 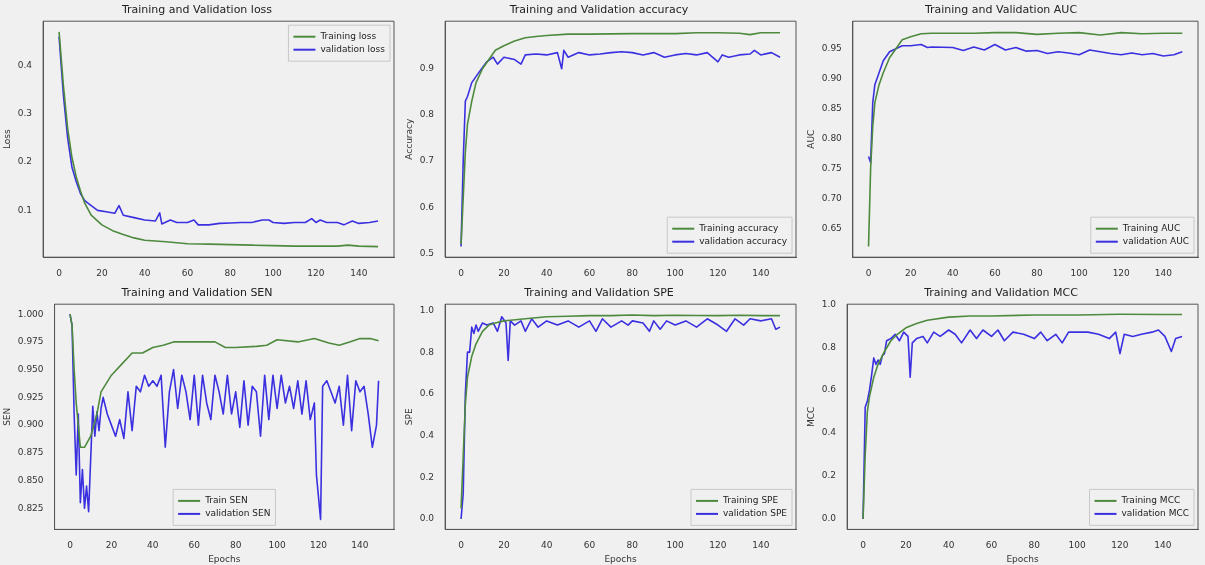 What do you see at coordinates (427, 160) in the screenshot?
I see `y-tick-label: 0.7` at bounding box center [427, 160].